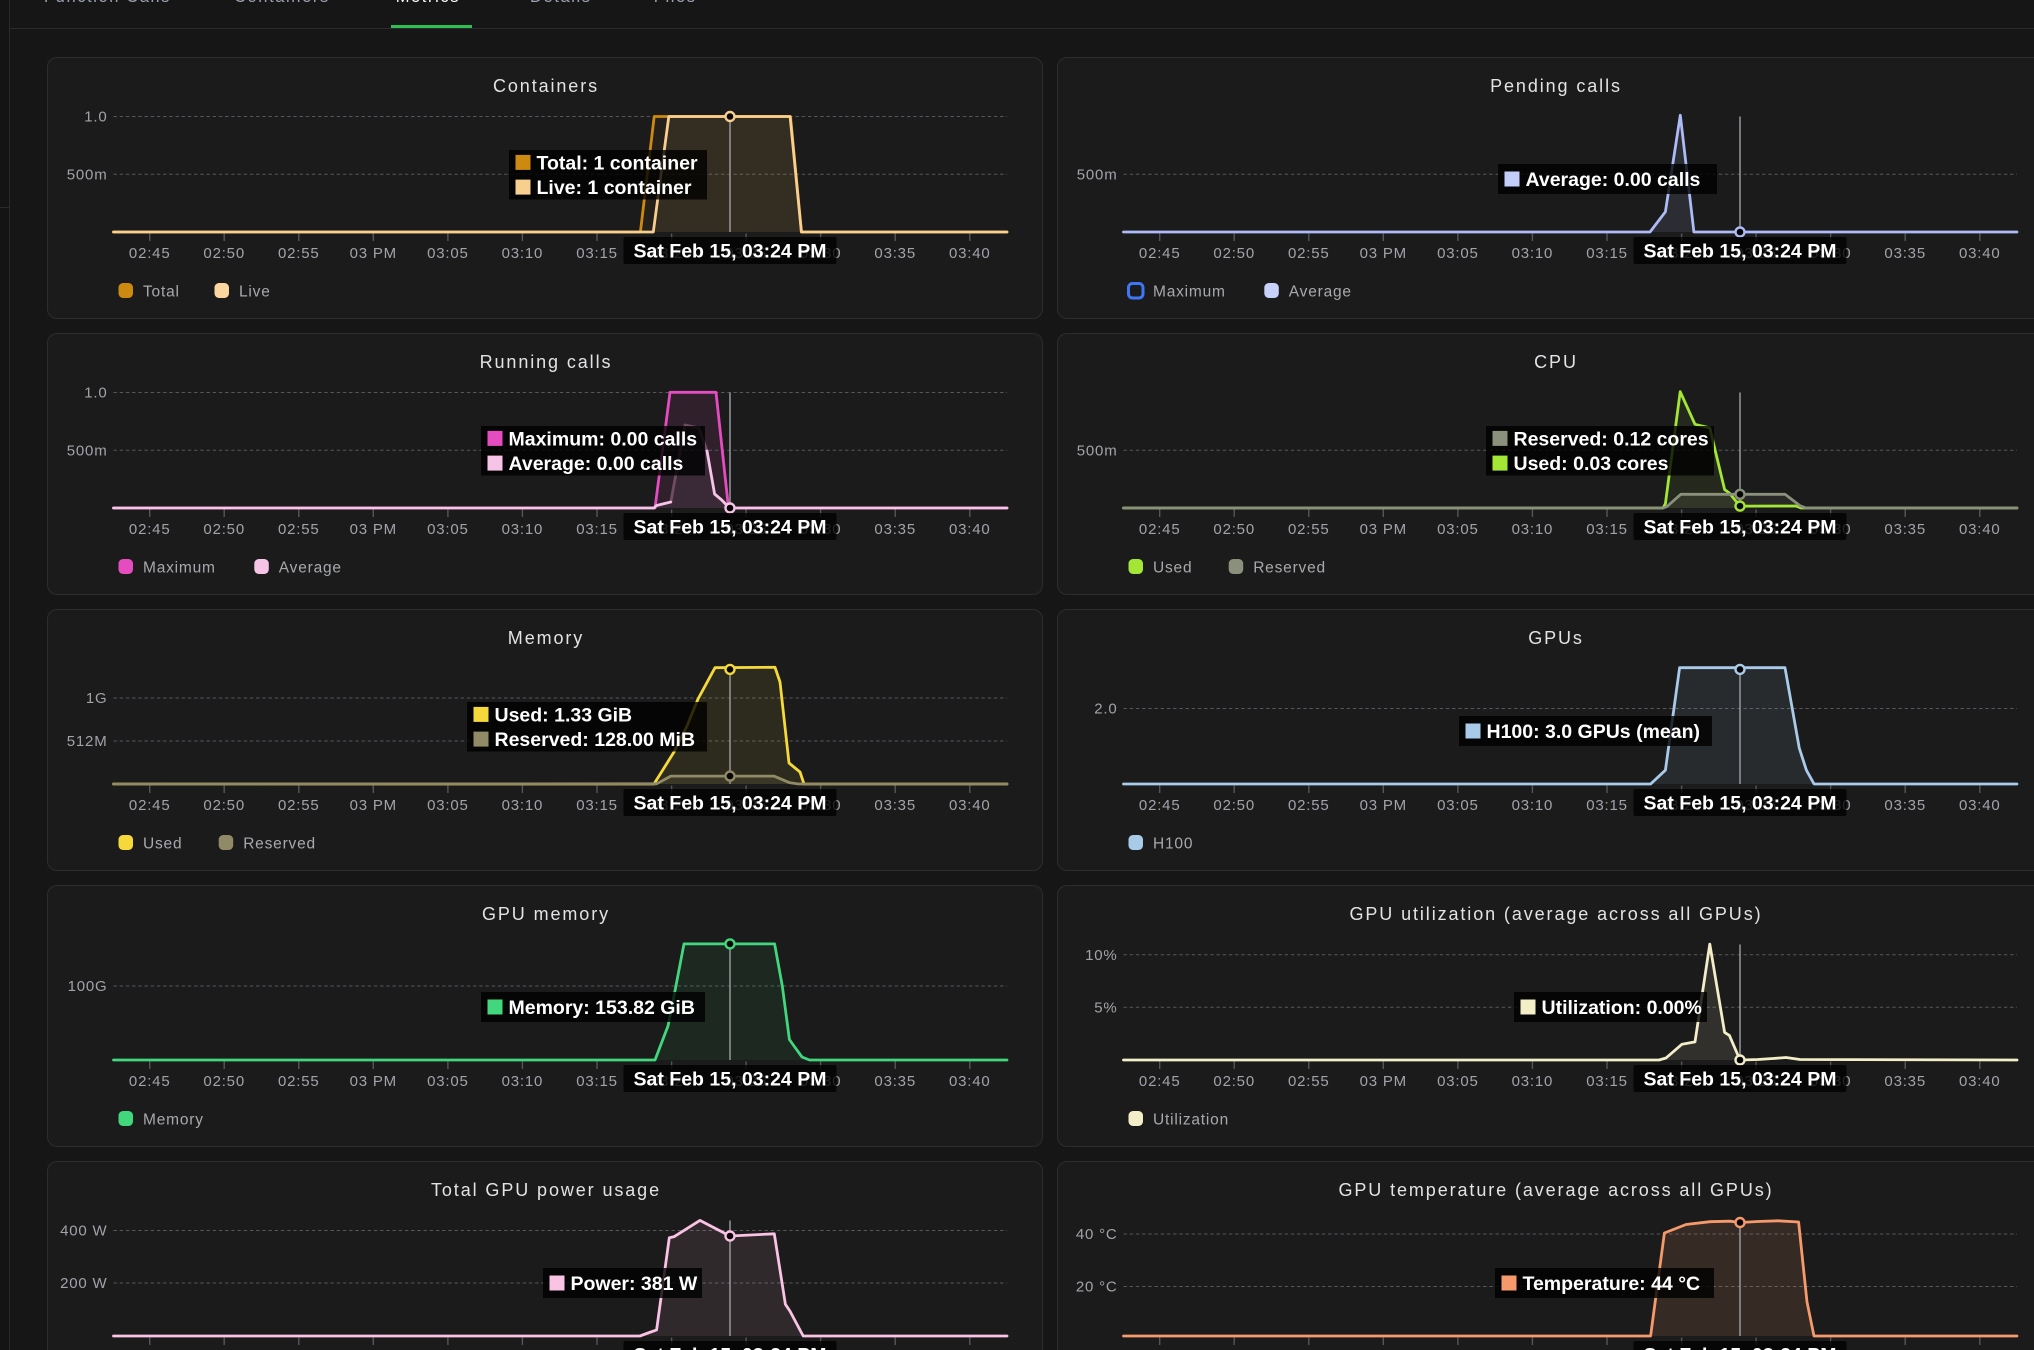 This screenshot has height=1350, width=2034. What do you see at coordinates (1101, 955) in the screenshot?
I see `svg-text: 10%` at bounding box center [1101, 955].